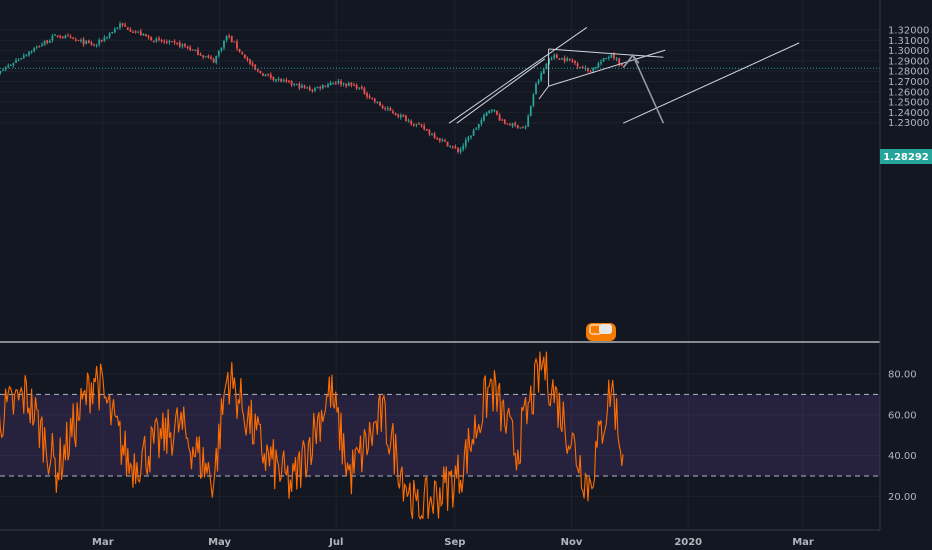 This screenshot has height=550, width=932. I want to click on triangle-bottom-line, so click(607, 68).